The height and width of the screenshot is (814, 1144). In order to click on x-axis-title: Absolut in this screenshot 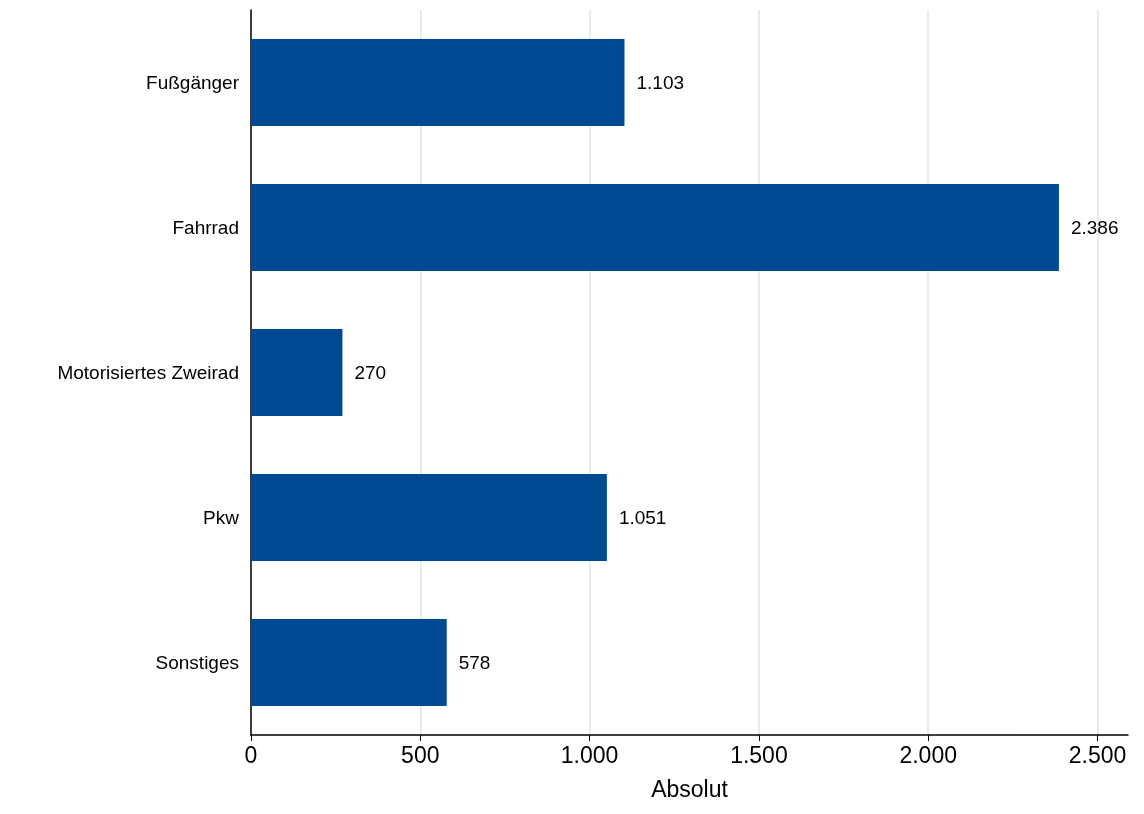, I will do `click(690, 788)`.